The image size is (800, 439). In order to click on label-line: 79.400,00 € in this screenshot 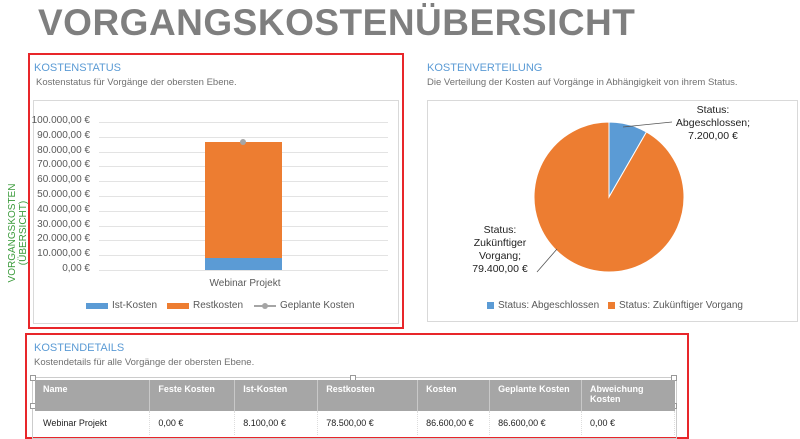, I will do `click(500, 269)`.